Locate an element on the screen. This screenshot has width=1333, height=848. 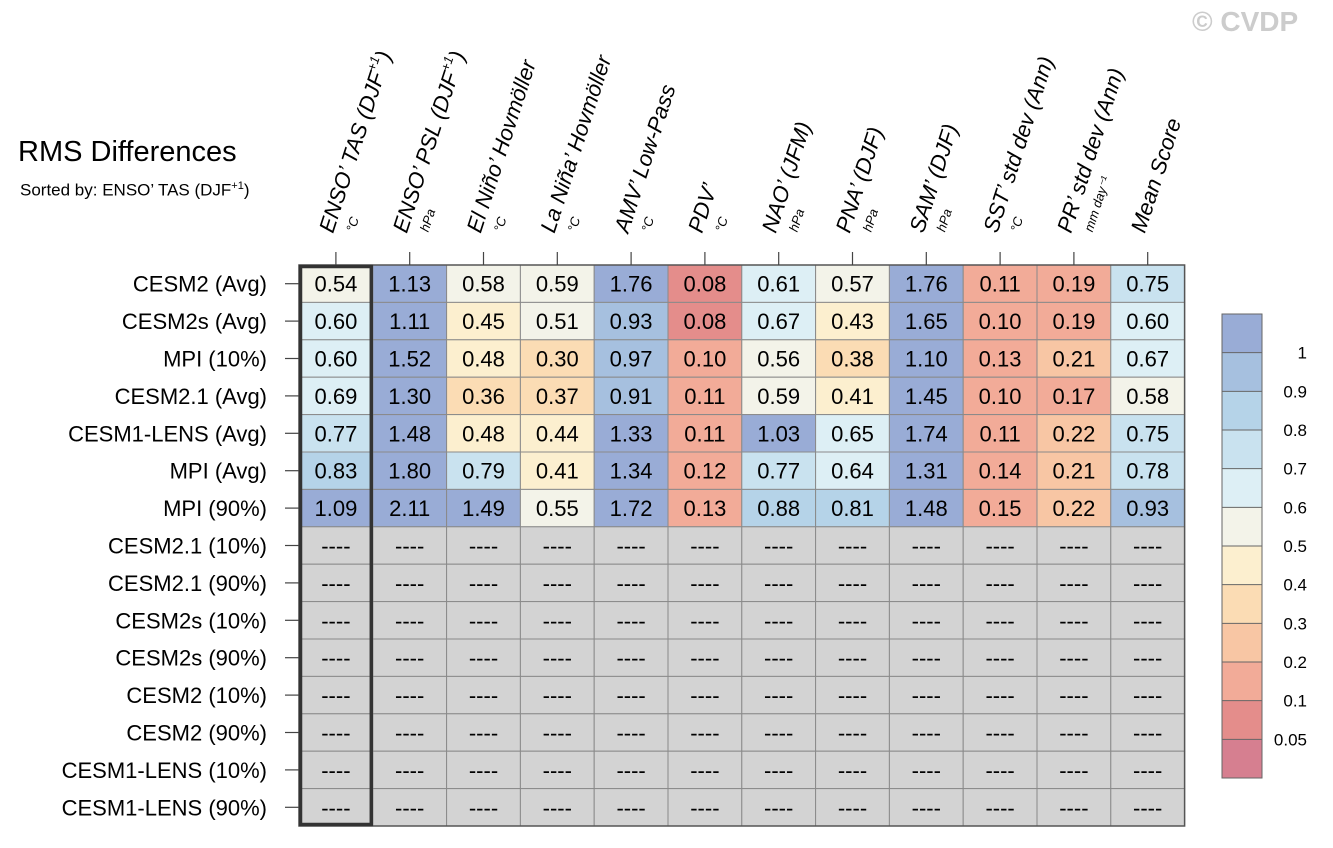
cell-value: 0.48 is located at coordinates (483, 433).